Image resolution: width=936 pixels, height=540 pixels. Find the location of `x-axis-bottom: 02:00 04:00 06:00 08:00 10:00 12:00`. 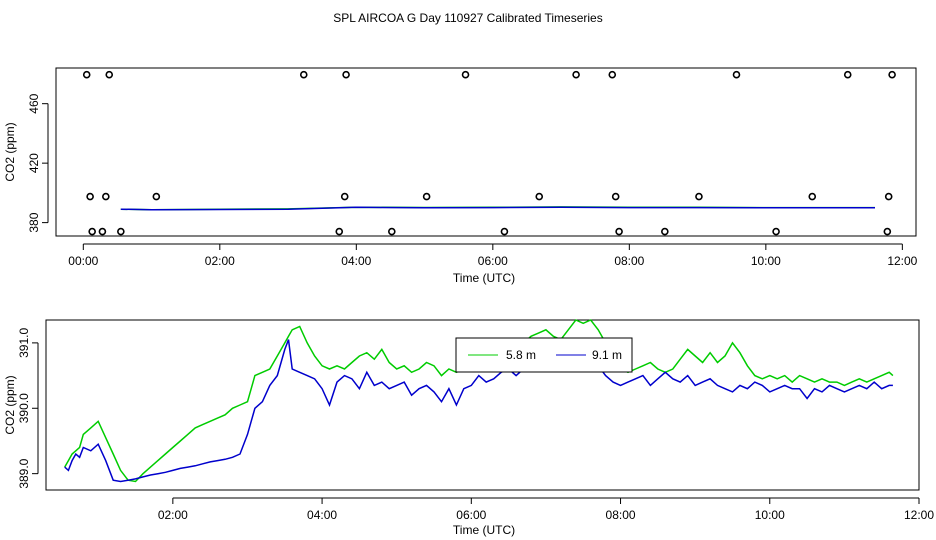

x-axis-bottom: 02:00 04:00 06:00 08:00 10:00 12:00 is located at coordinates (546, 509).